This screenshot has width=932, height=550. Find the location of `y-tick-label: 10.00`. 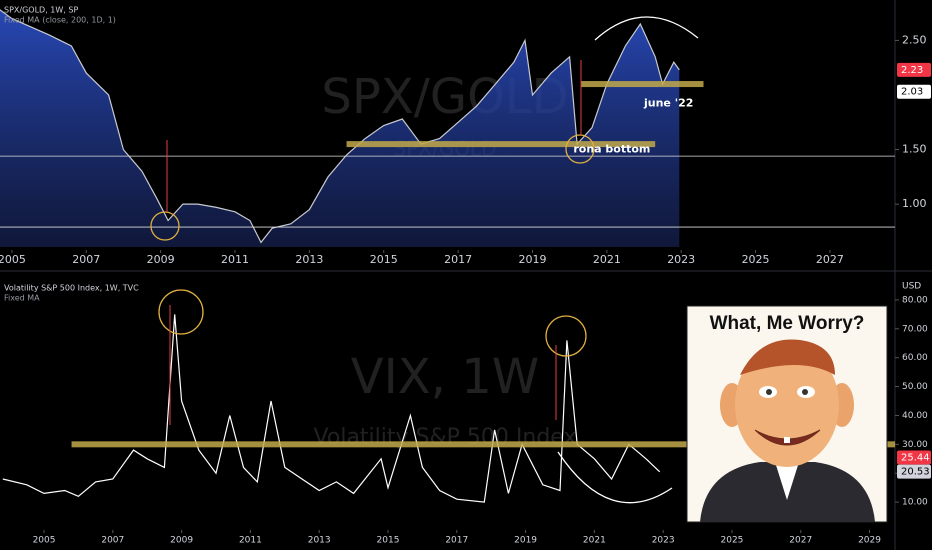

y-tick-label: 10.00 is located at coordinates (915, 503).